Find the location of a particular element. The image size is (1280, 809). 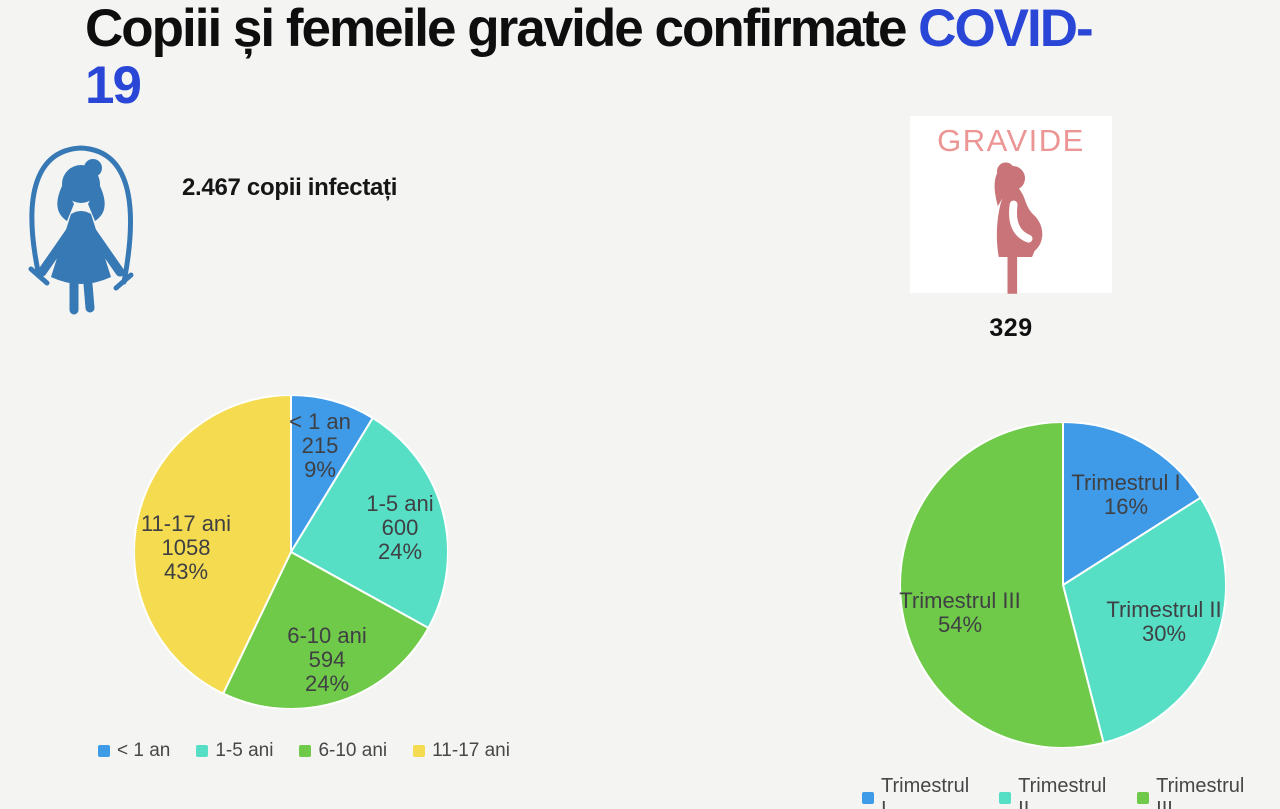

pregnant-count-label: 329 is located at coordinates (1011, 328).